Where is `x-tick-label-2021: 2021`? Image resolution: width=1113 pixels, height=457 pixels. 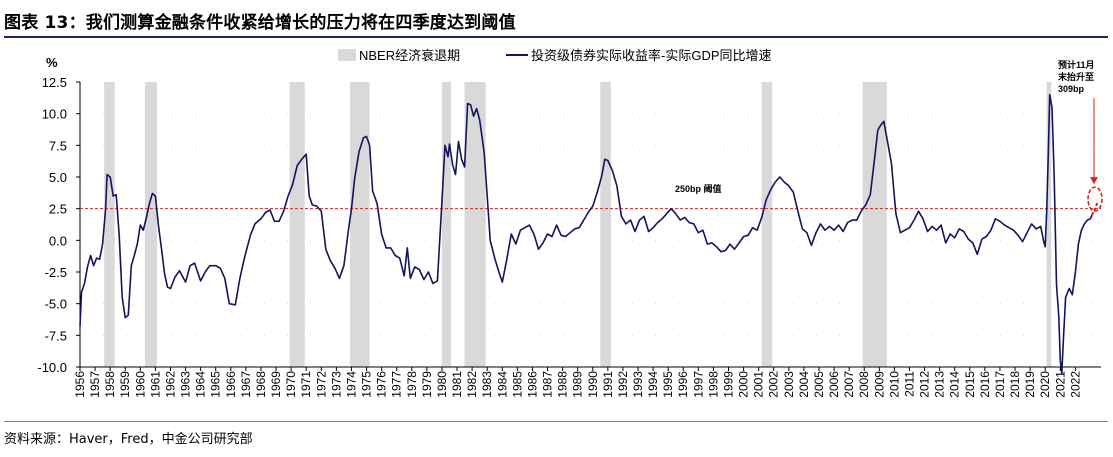
x-tick-label-2021: 2021 is located at coordinates (1060, 384).